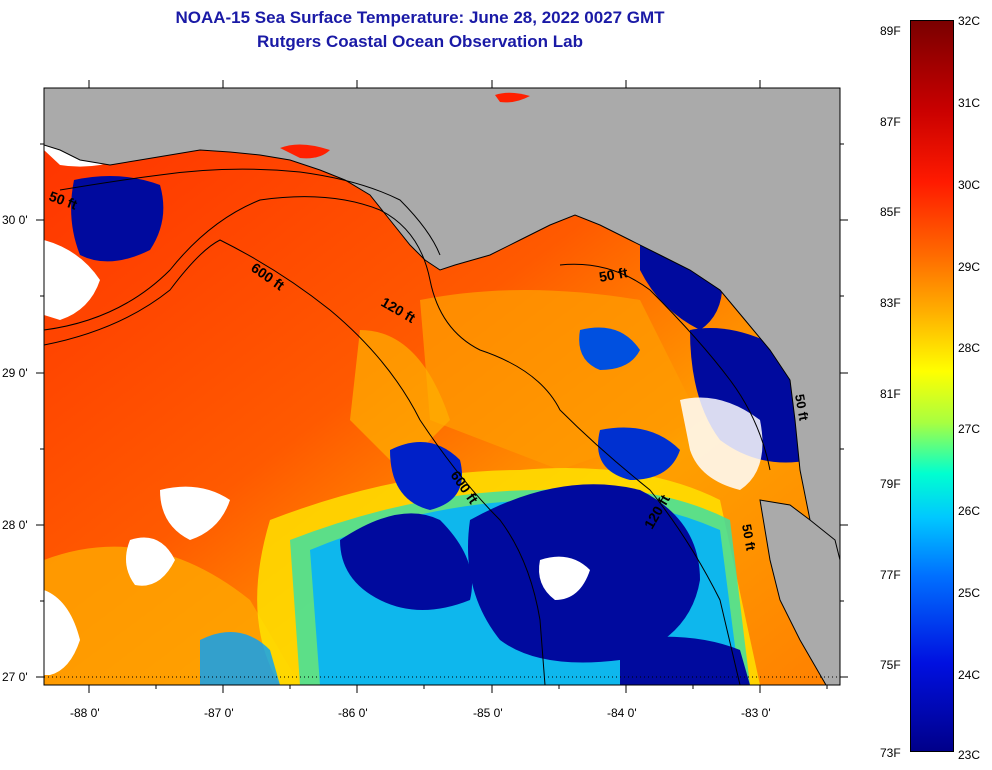  I want to click on colorbar-f-label: 89F, so click(890, 31).